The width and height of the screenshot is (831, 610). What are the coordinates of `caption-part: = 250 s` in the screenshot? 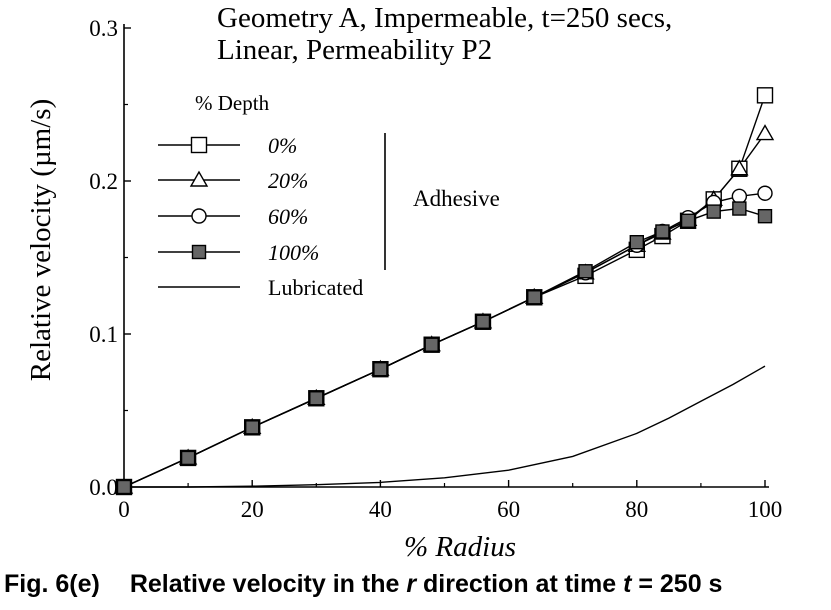 It's located at (677, 583).